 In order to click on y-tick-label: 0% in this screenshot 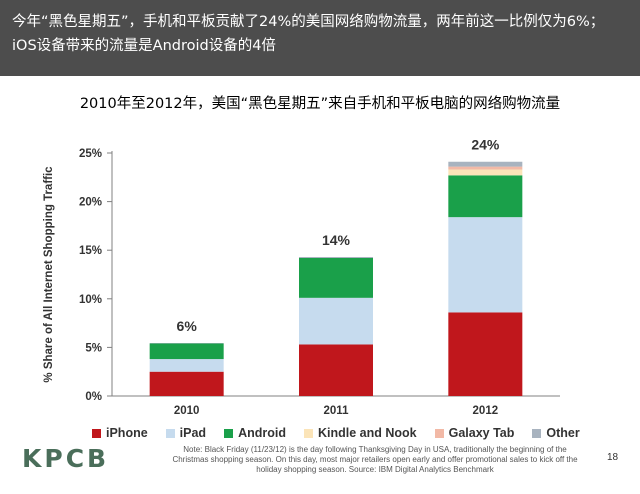, I will do `click(93, 397)`.